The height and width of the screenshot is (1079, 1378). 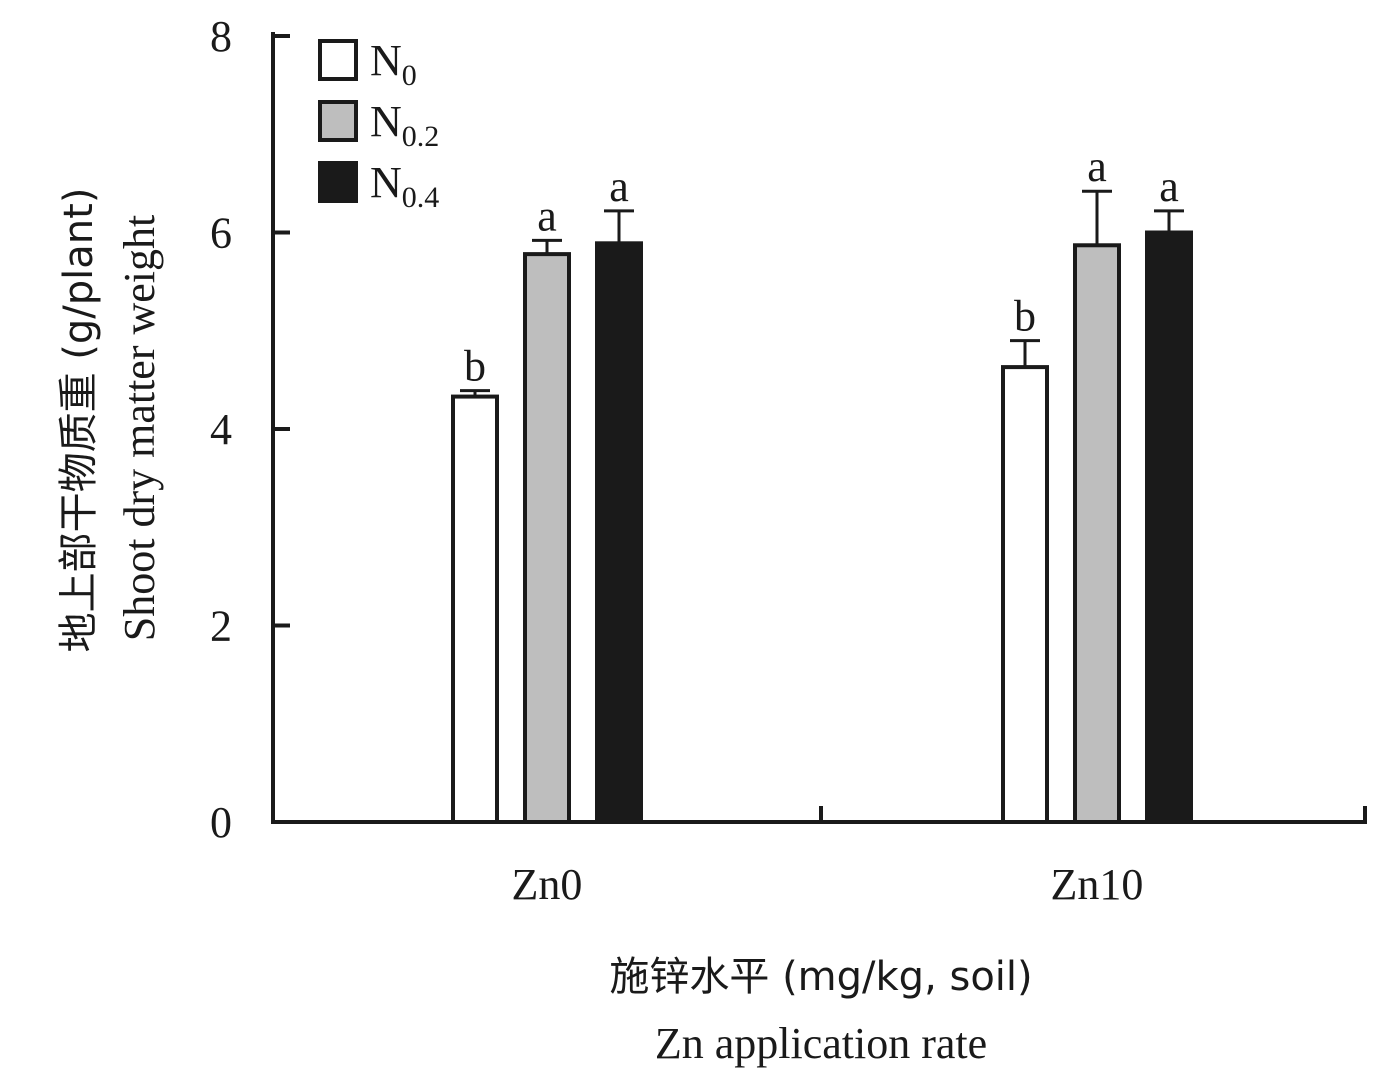 I want to click on y-tick-label: 6, so click(x=221, y=233).